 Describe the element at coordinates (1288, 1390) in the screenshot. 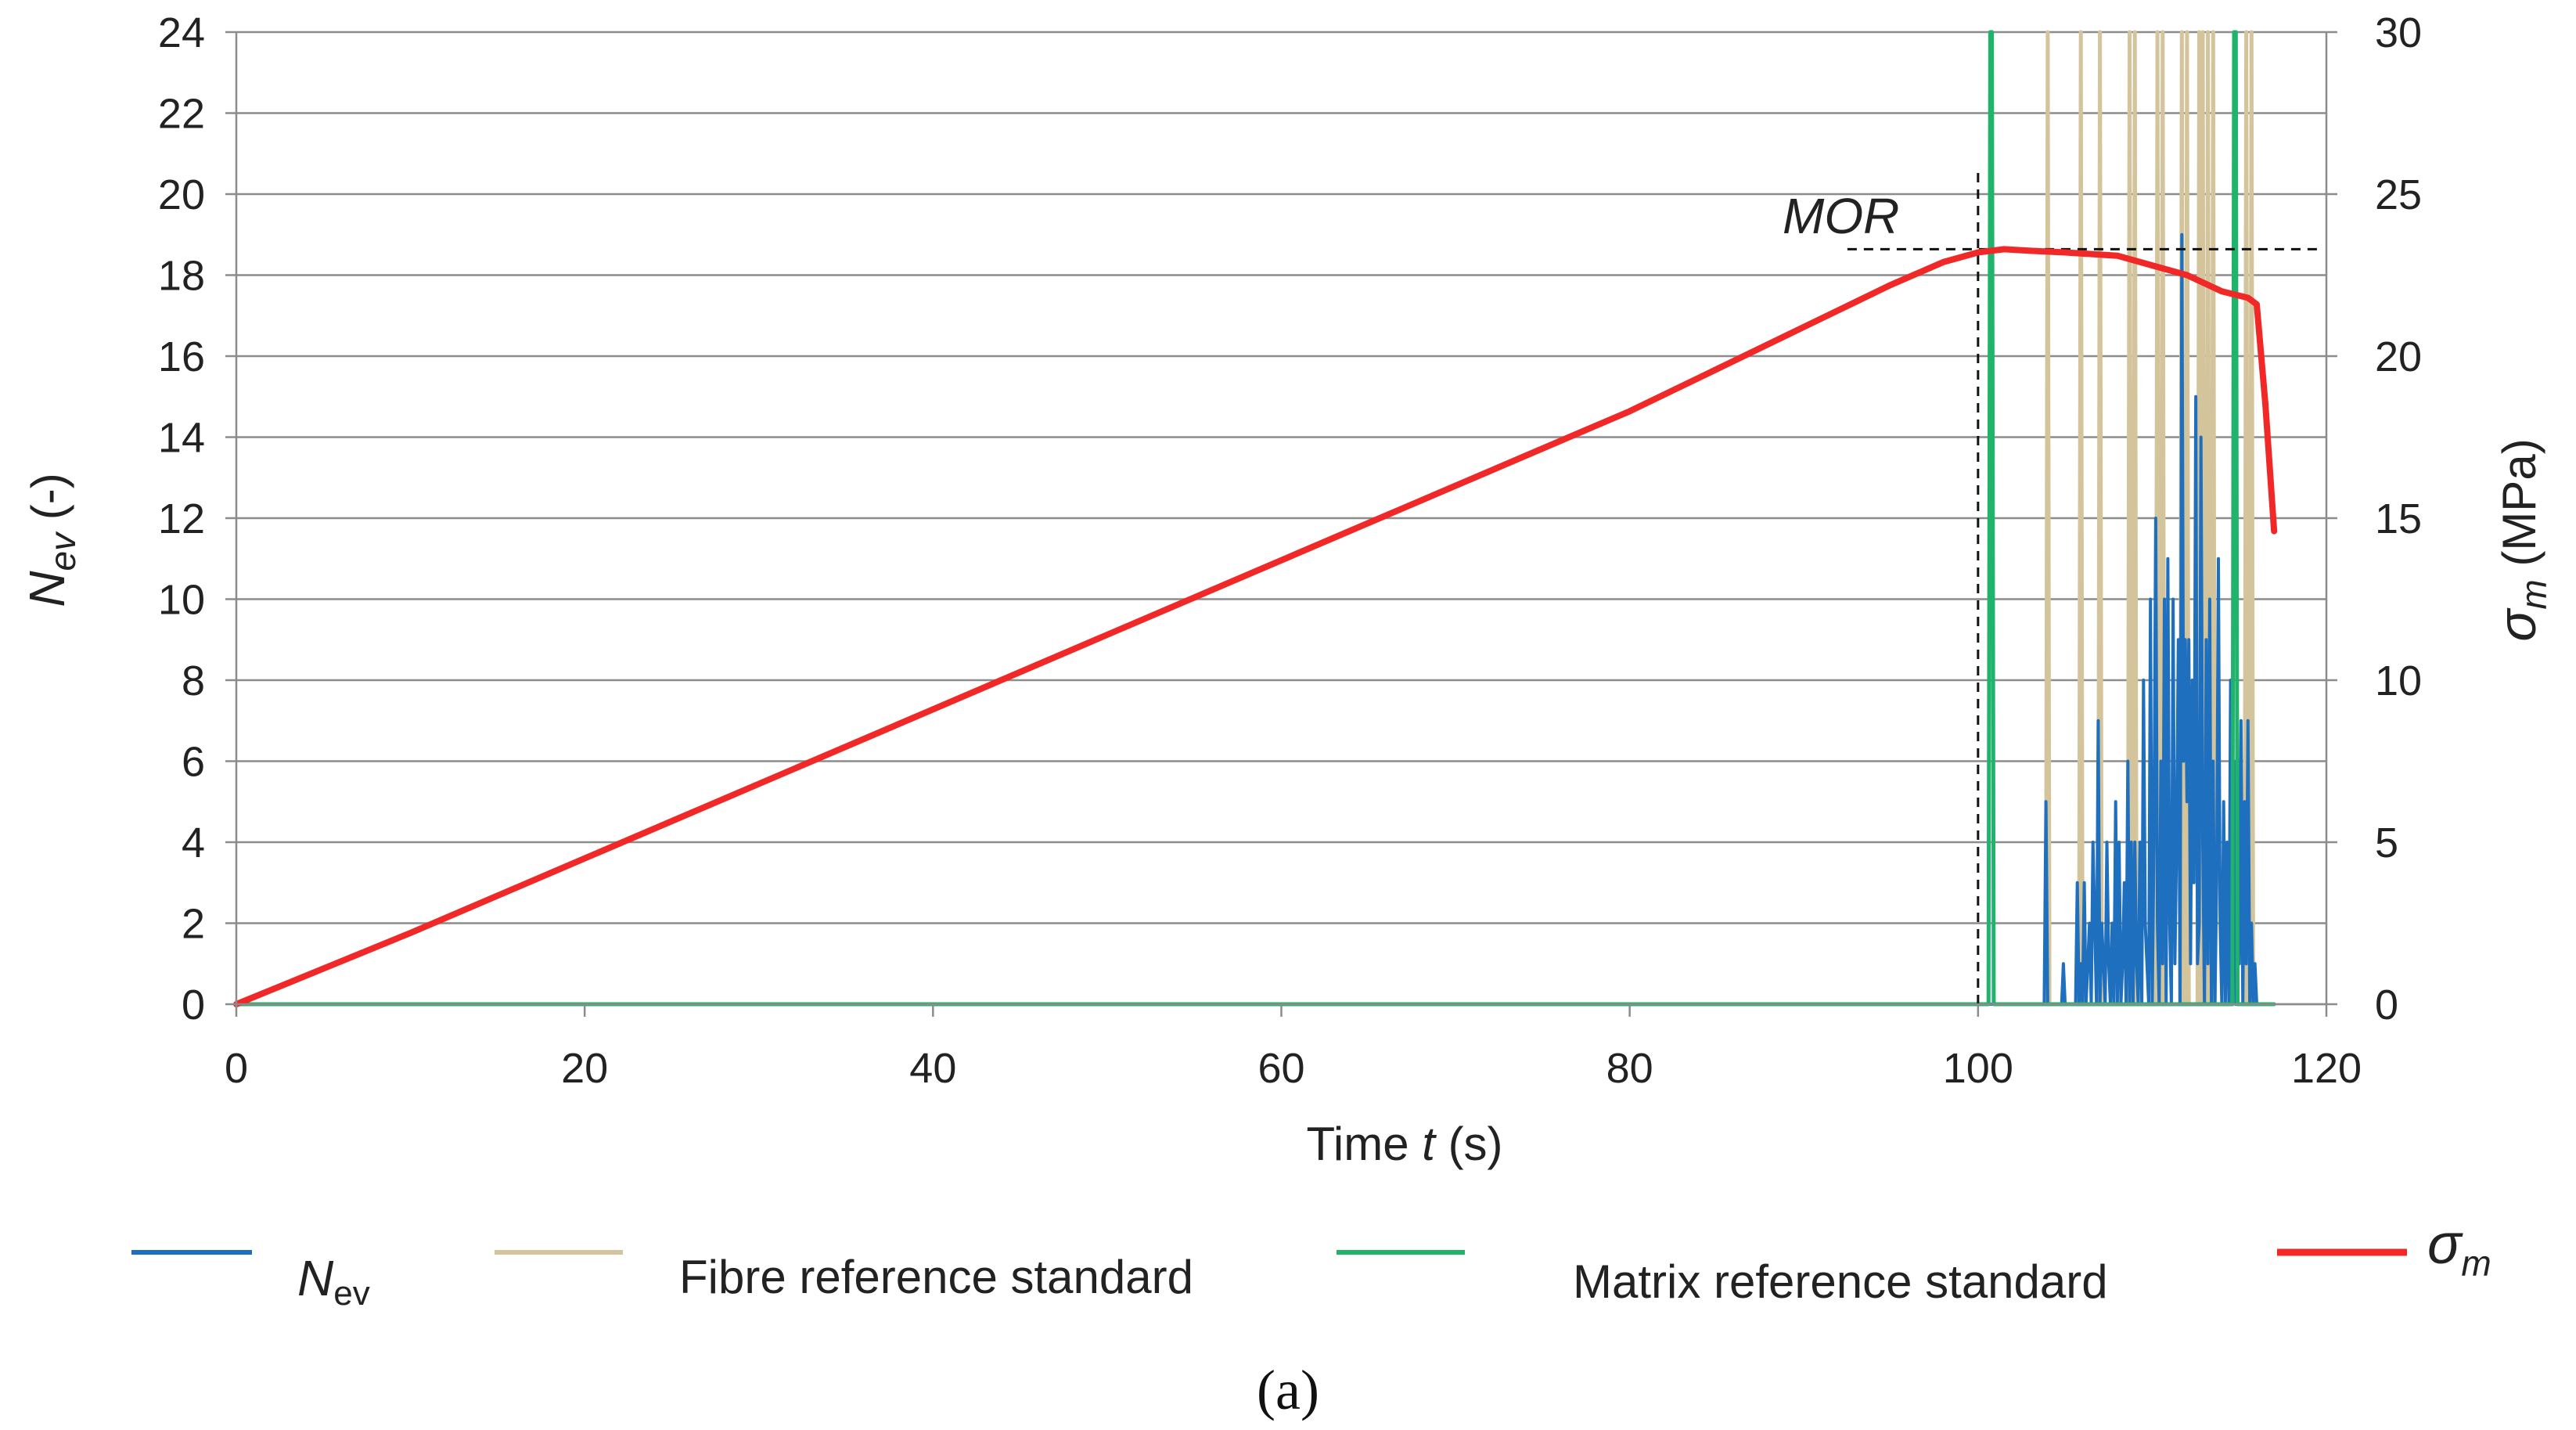

I see `subfigure-label: (a)` at that location.